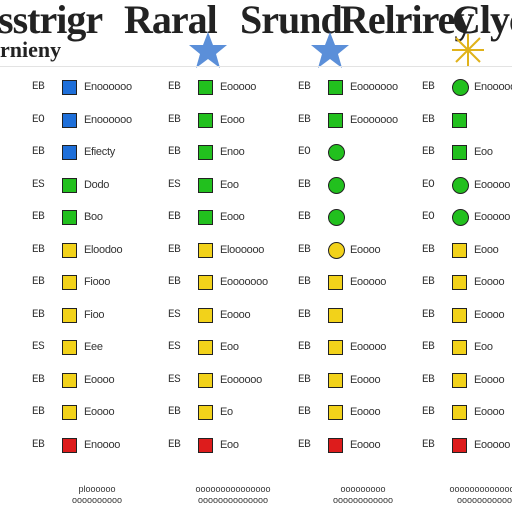 Image resolution: width=512 pixels, height=512 pixels. Describe the element at coordinates (241, 379) in the screenshot. I see `row-label: Eoooooo` at that location.